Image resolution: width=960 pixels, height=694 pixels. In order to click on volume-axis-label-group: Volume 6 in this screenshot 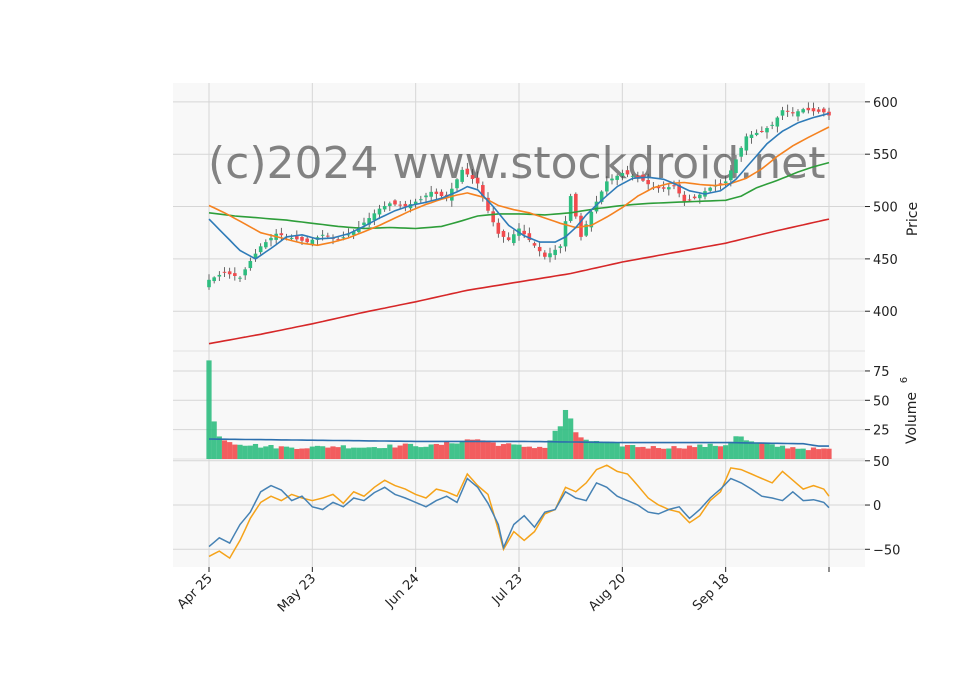, I will do `click(909, 410)`.